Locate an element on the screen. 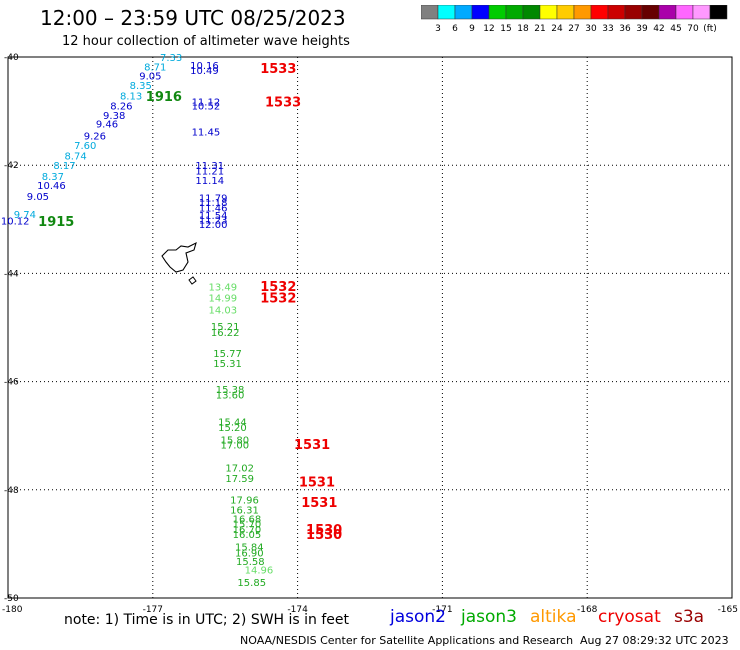 This screenshot has height=650, width=740. wave-height-reading: 14.96 is located at coordinates (259, 570).